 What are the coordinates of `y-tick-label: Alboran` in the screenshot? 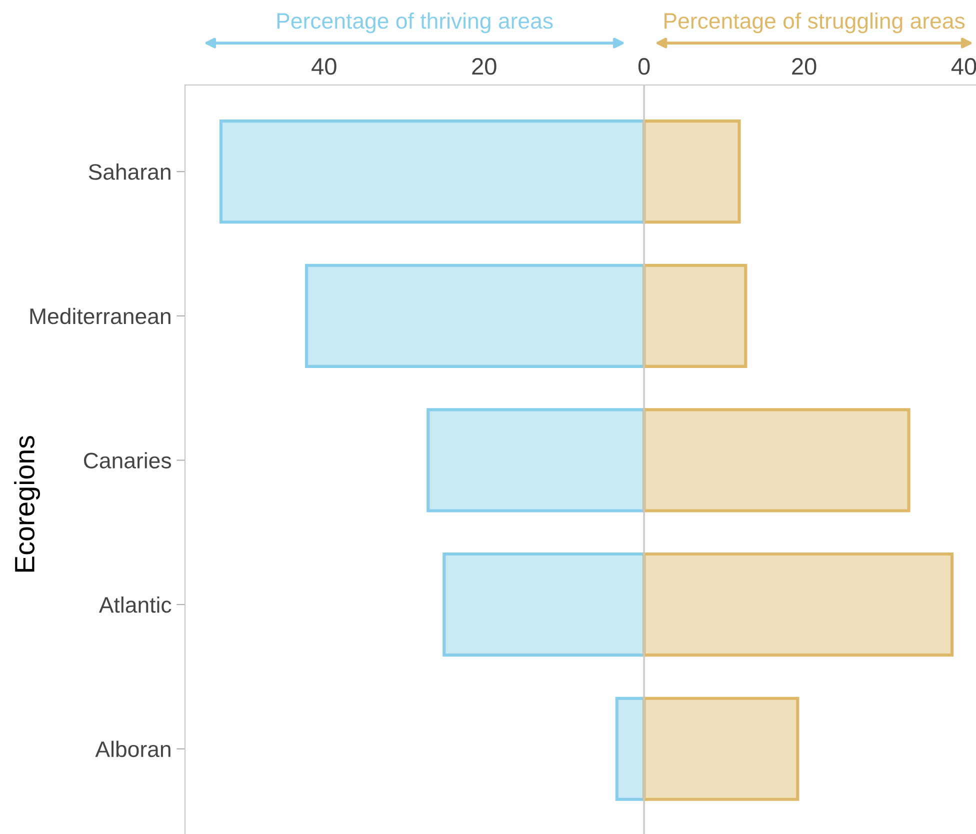 It's located at (132, 749).